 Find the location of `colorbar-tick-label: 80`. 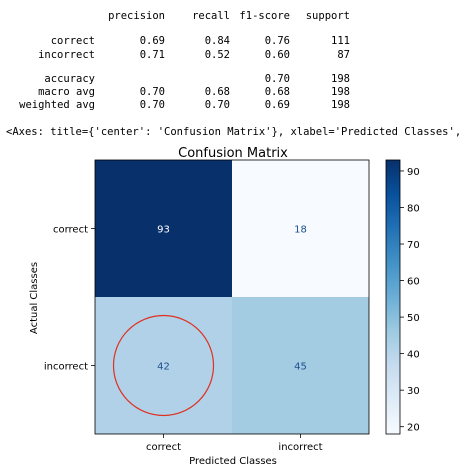

colorbar-tick-label: 80 is located at coordinates (413, 208).